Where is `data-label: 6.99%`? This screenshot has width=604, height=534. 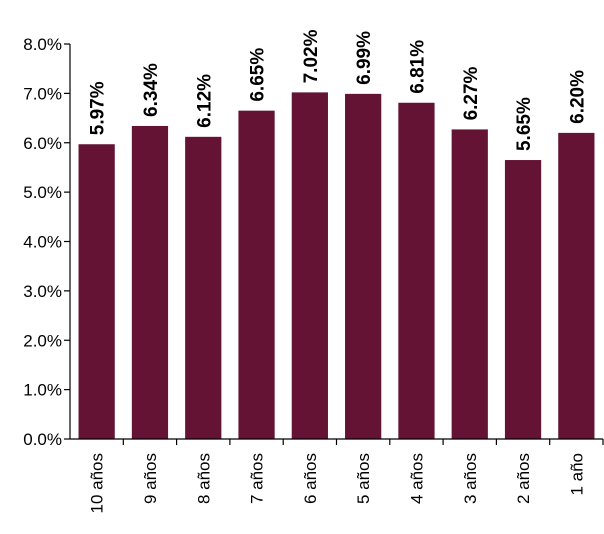
data-label: 6.99% is located at coordinates (364, 58).